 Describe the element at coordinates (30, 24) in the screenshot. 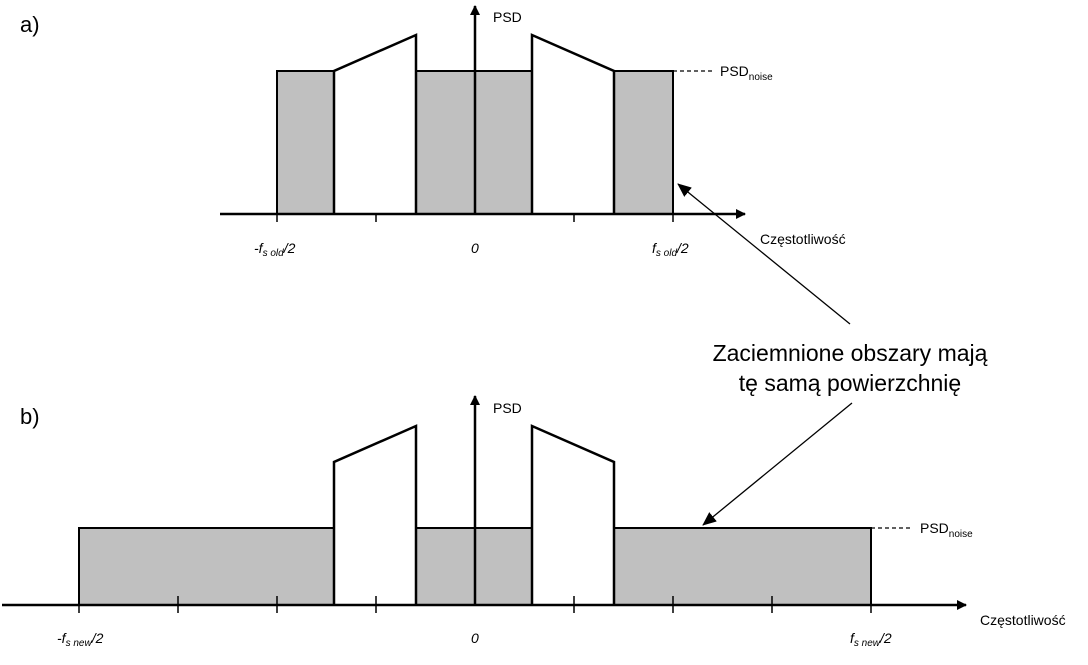

I see `panel-a-label: a)` at that location.